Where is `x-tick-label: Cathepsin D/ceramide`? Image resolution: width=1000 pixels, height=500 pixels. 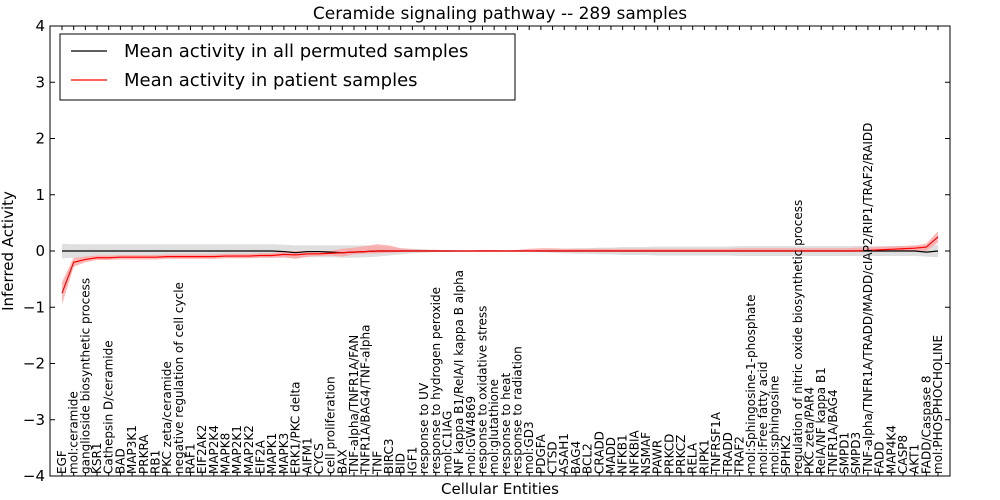
x-tick-label: Cathepsin D/ceramide is located at coordinates (109, 407).